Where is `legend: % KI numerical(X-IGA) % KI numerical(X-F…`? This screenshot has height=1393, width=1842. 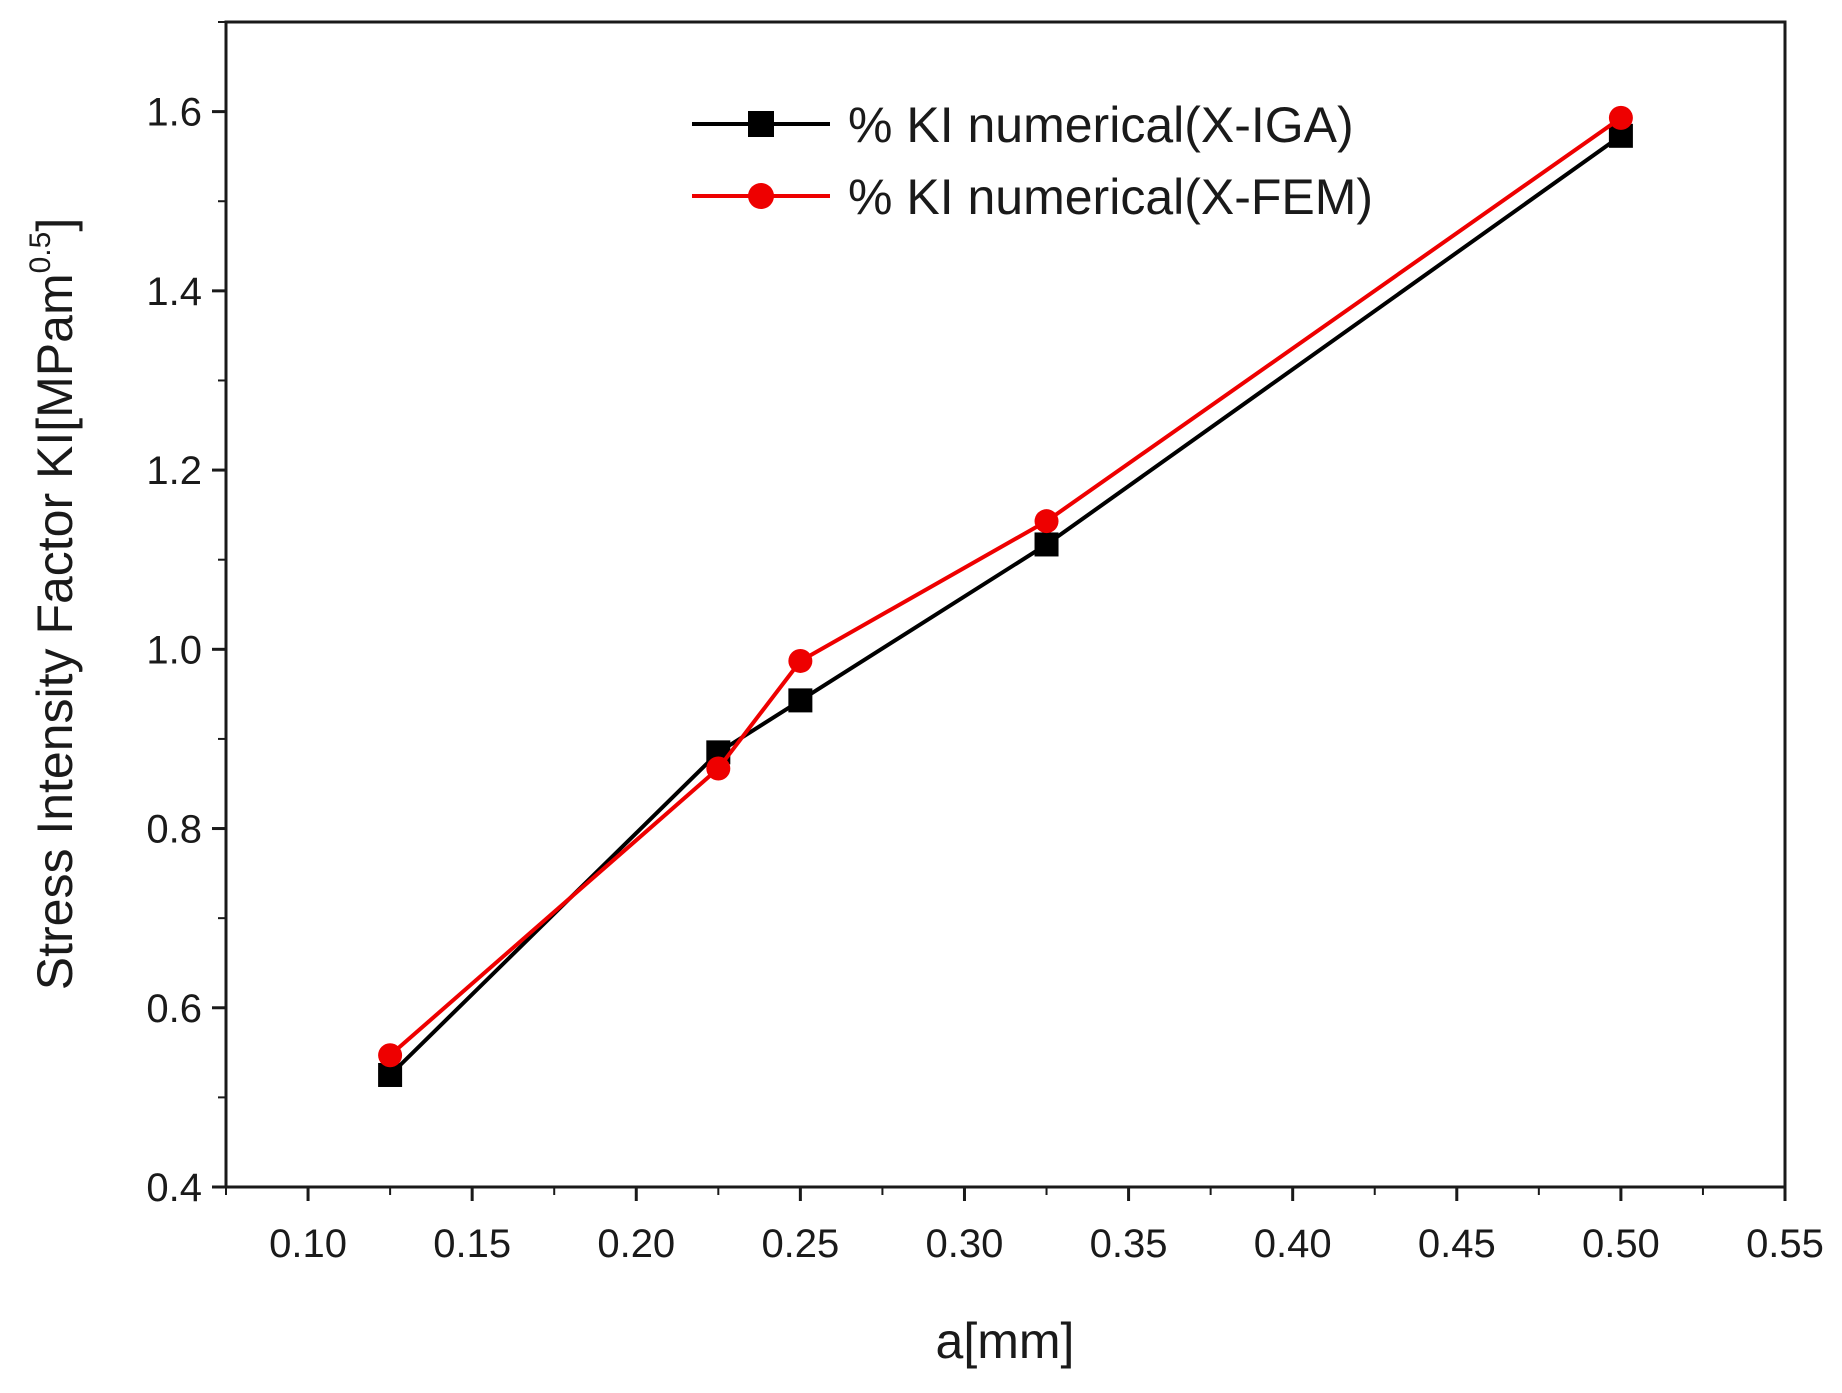 legend: % KI numerical(X-IGA) % KI numerical(X-F… is located at coordinates (1032, 161).